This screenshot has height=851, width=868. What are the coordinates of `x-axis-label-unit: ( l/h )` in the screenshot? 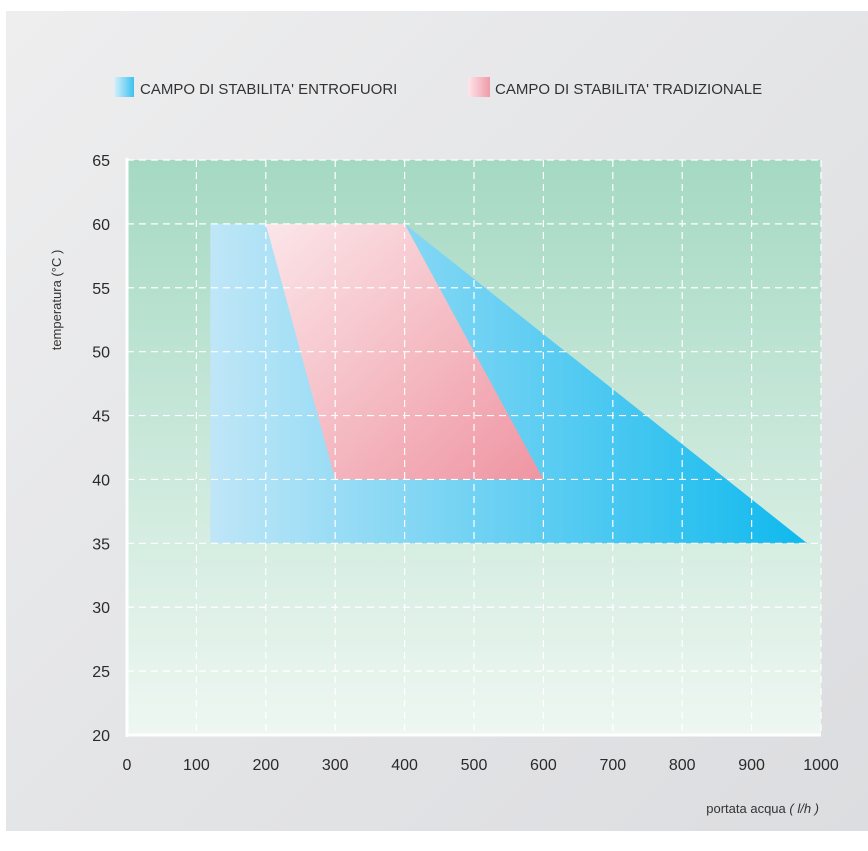 It's located at (804, 808).